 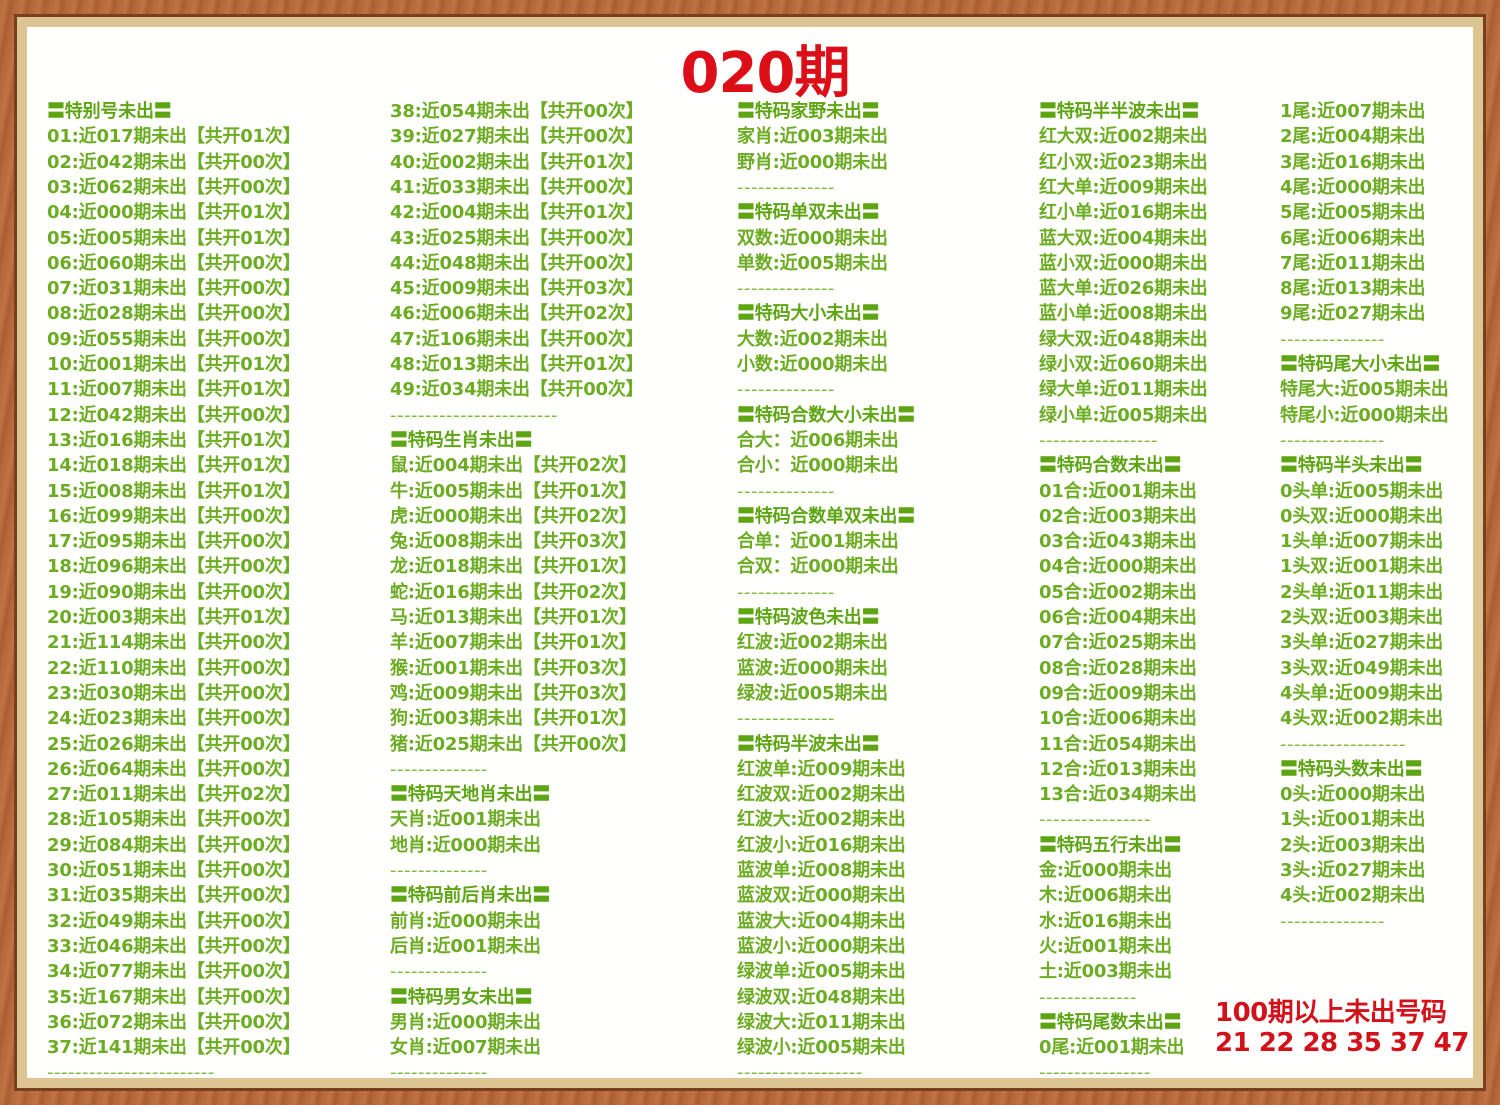 I want to click on section-header: 〓特码半波未出〓, so click(x=808, y=744).